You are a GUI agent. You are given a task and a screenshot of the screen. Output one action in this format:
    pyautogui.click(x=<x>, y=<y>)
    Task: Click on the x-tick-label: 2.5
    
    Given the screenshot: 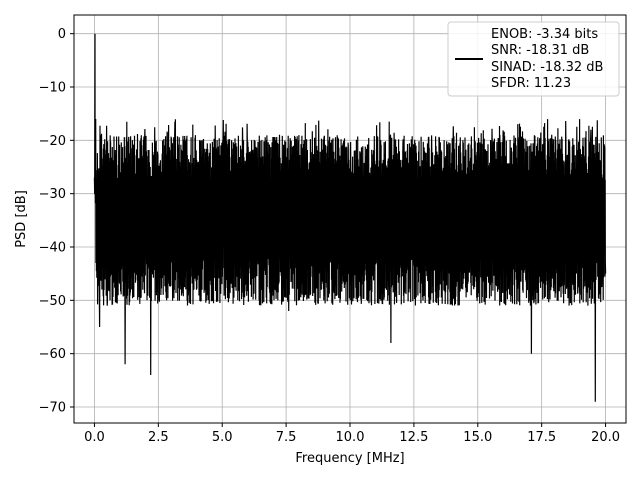 What is the action you would take?
    pyautogui.click(x=158, y=437)
    